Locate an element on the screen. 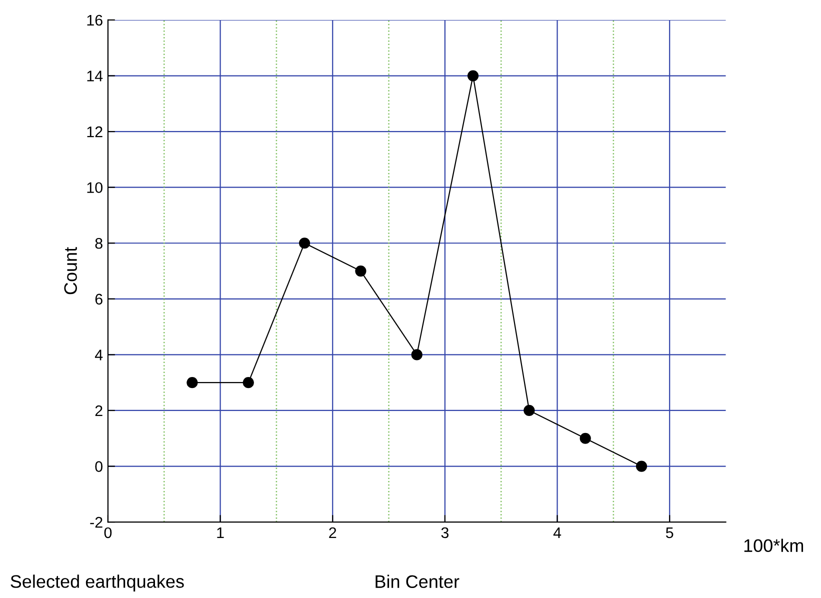  x-tick-label: 1 is located at coordinates (220, 532).